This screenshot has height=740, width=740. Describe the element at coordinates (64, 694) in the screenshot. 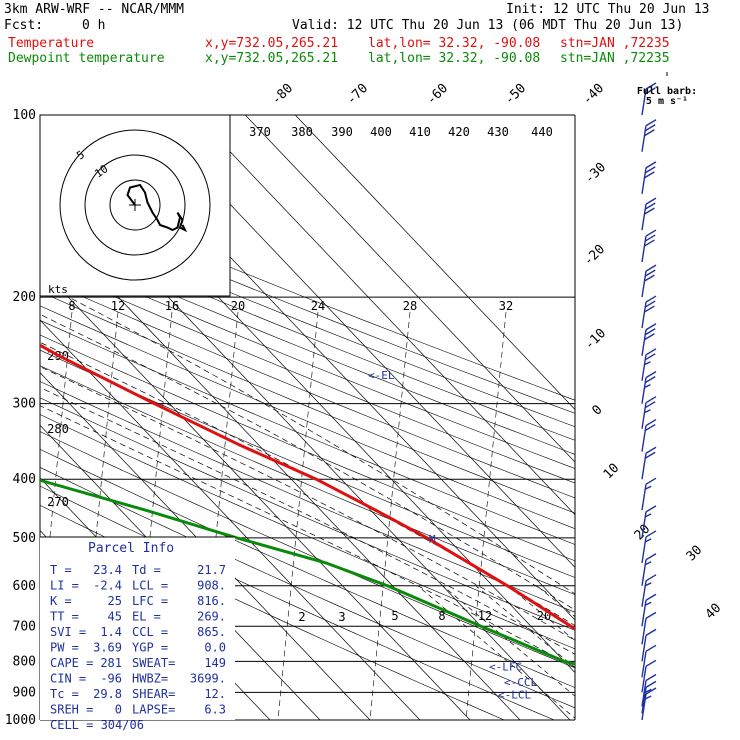

I see `parcel-key-left: Tc =` at that location.